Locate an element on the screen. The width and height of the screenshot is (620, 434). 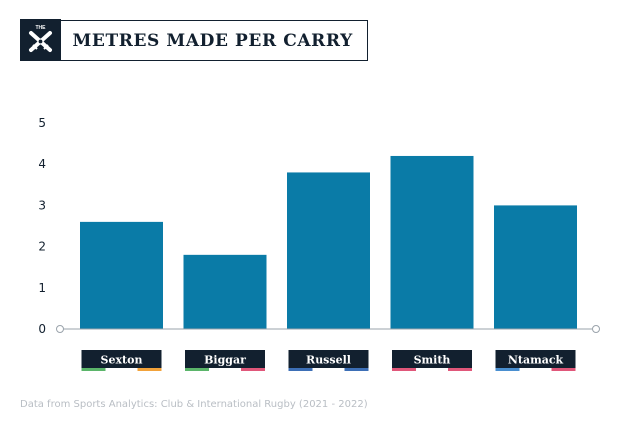
category-label: Smith is located at coordinates (432, 360).